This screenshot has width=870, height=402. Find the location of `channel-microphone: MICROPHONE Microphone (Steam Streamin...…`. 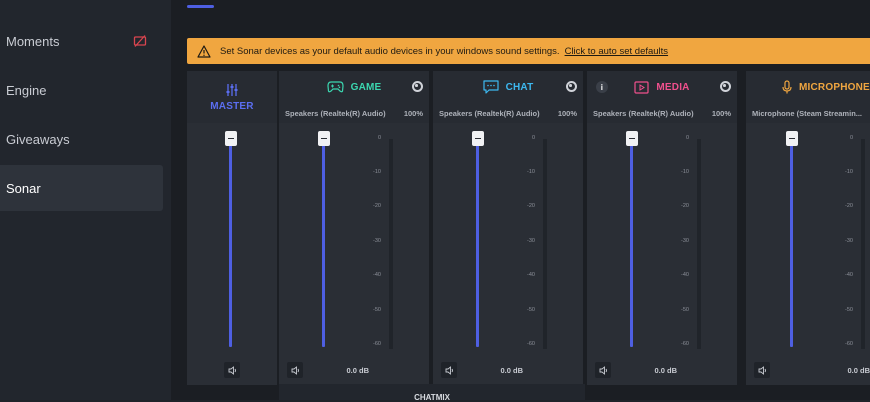

channel-microphone: MICROPHONE Microphone (Steam Streamin...… is located at coordinates (808, 228).